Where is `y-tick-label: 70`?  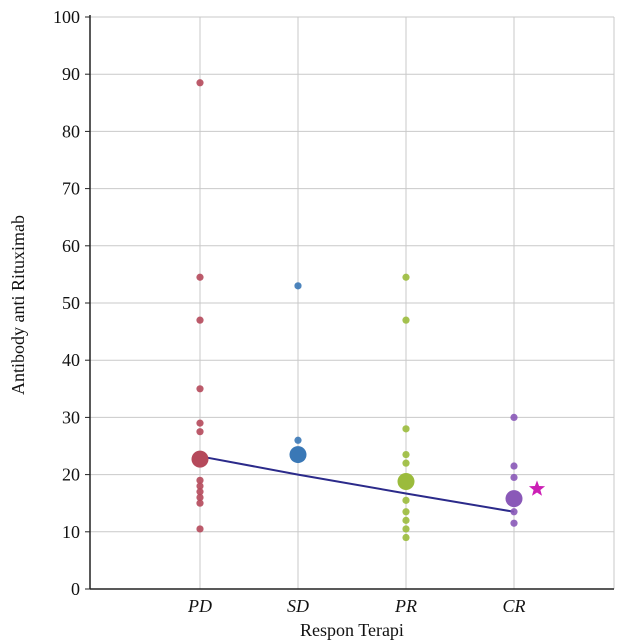
y-tick-label: 70 is located at coordinates (71, 189).